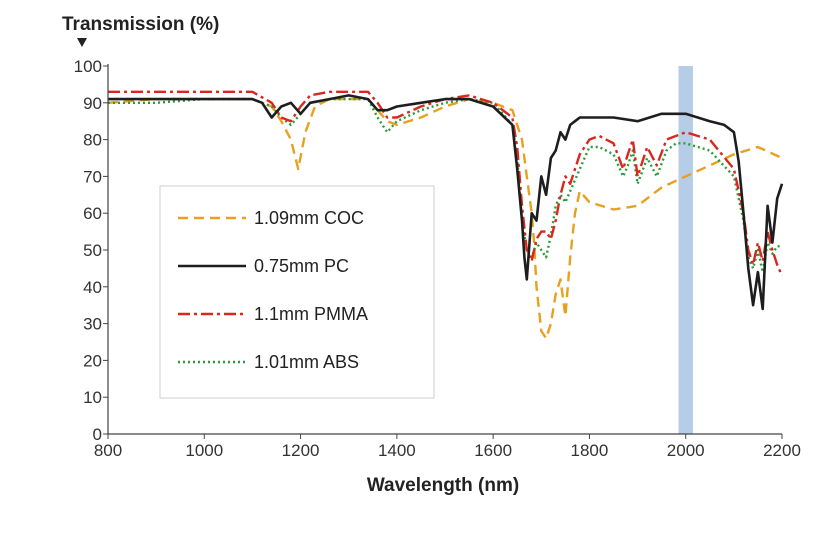 The width and height of the screenshot is (827, 541). Describe the element at coordinates (782, 450) in the screenshot. I see `x-tick-label: 2200` at that location.